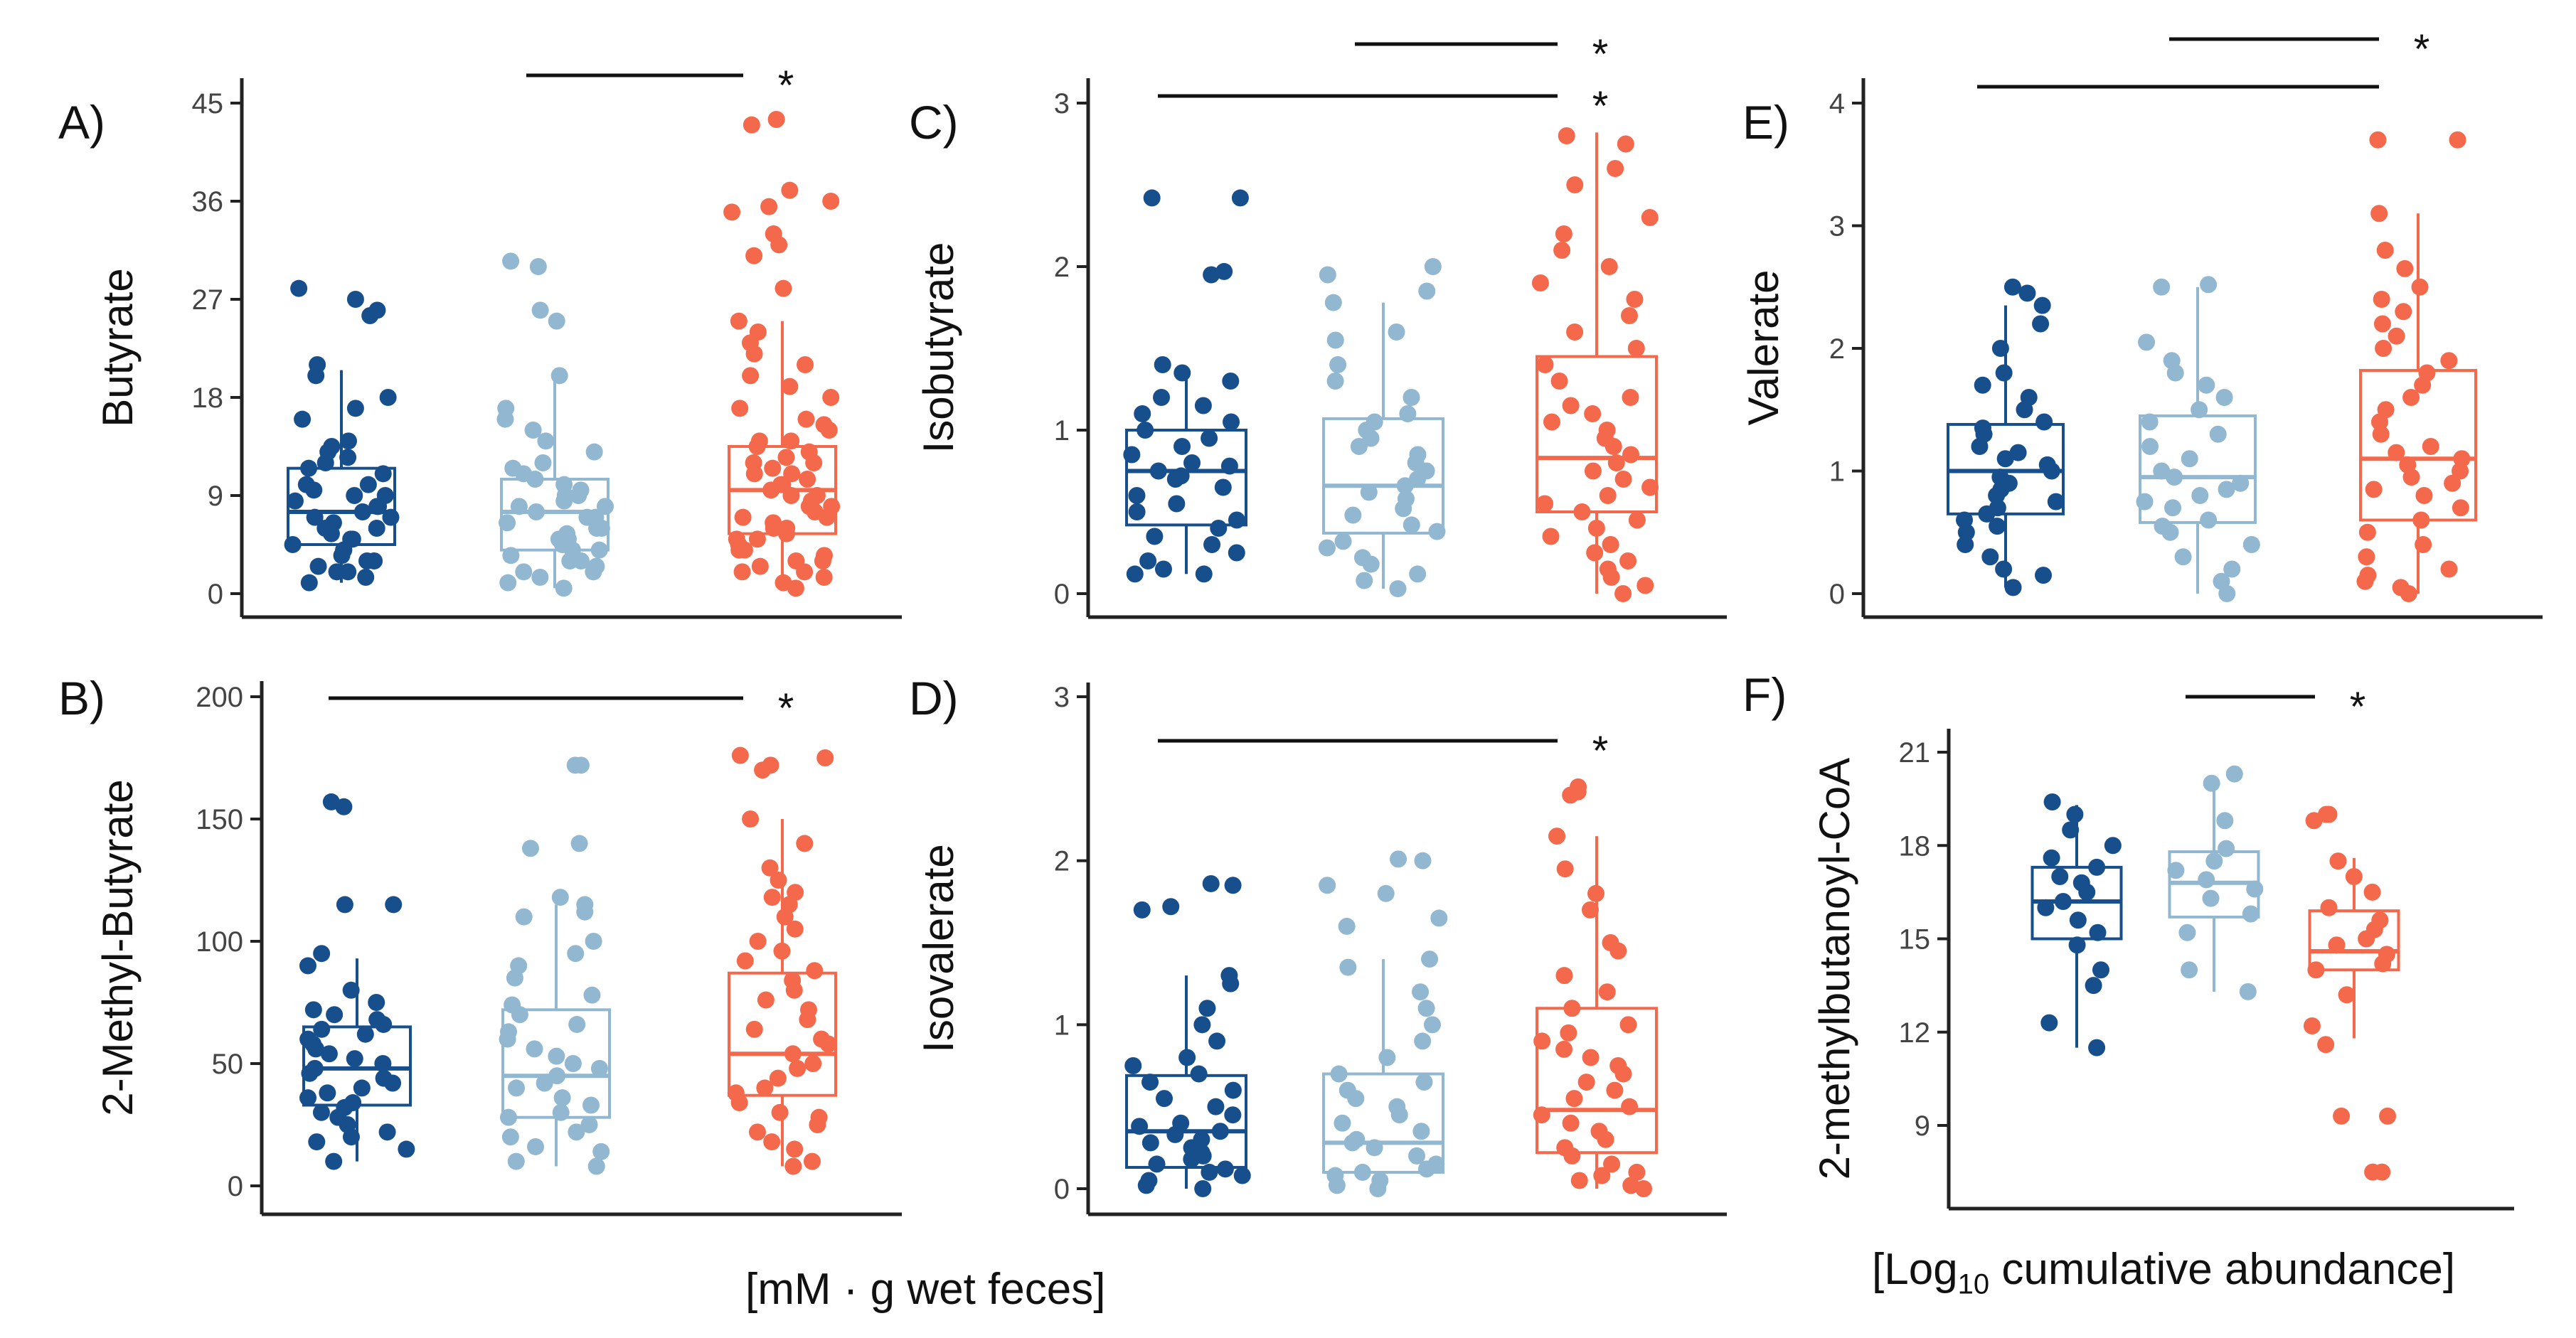  What do you see at coordinates (1062, 594) in the screenshot?
I see `panel-c-ytick-label: 0` at bounding box center [1062, 594].